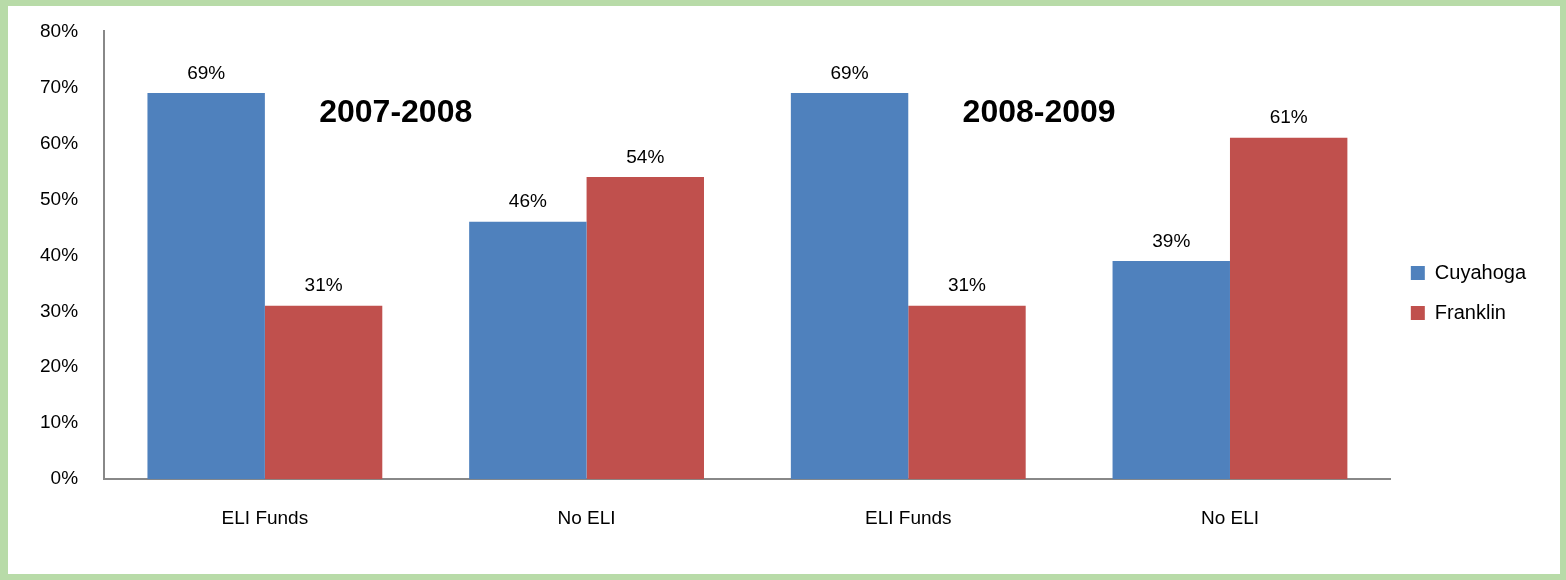  What do you see at coordinates (396, 111) in the screenshot?
I see `annotation: 2007-2008` at bounding box center [396, 111].